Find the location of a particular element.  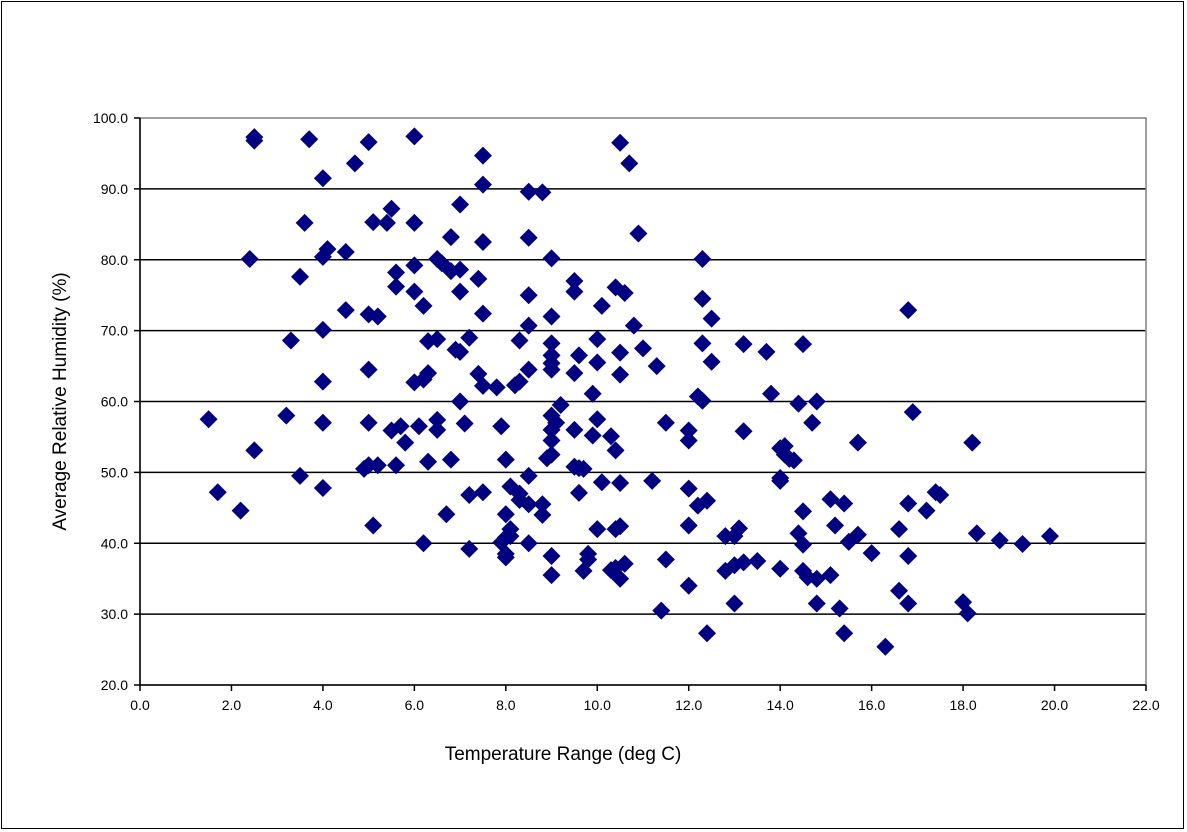

y-tick-label: 40.0 is located at coordinates (114, 543).